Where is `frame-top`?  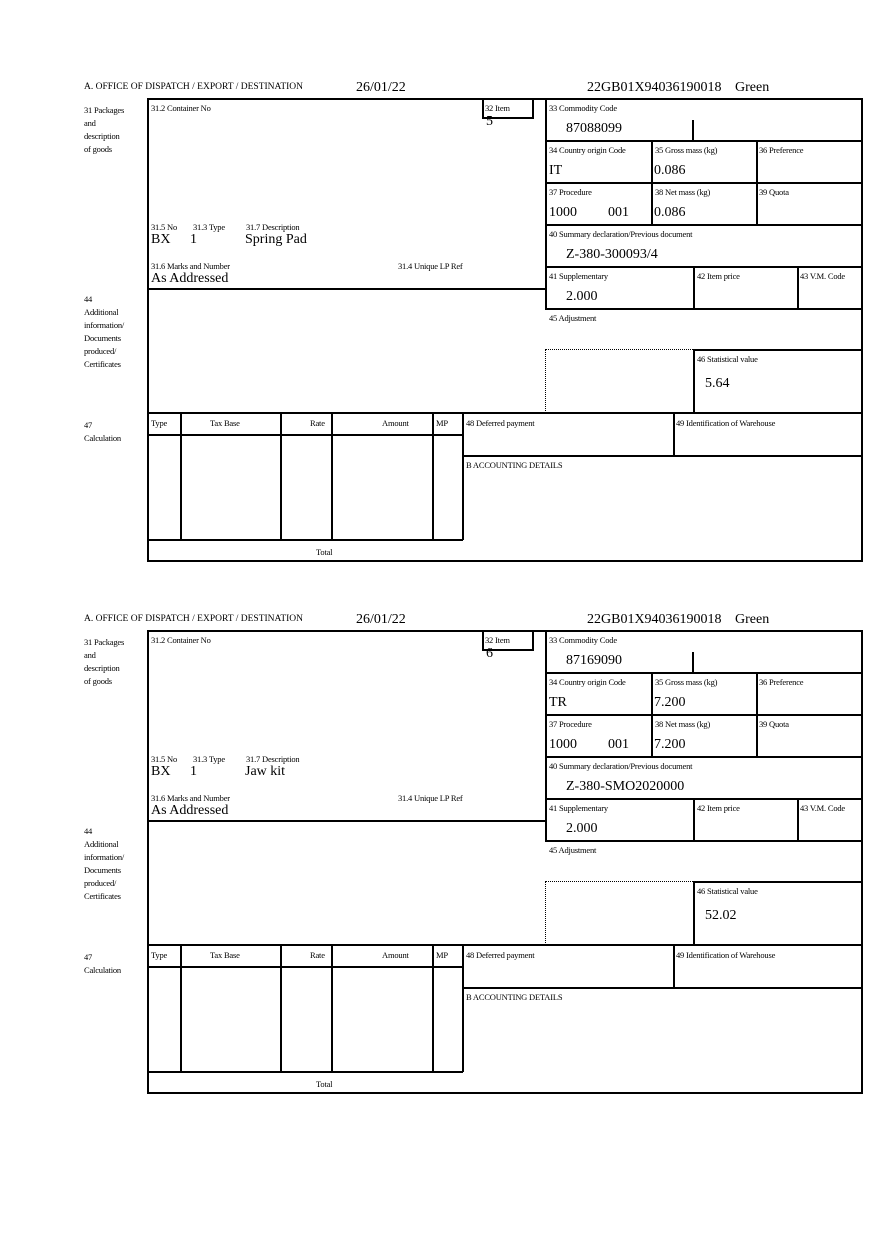 frame-top is located at coordinates (505, 631).